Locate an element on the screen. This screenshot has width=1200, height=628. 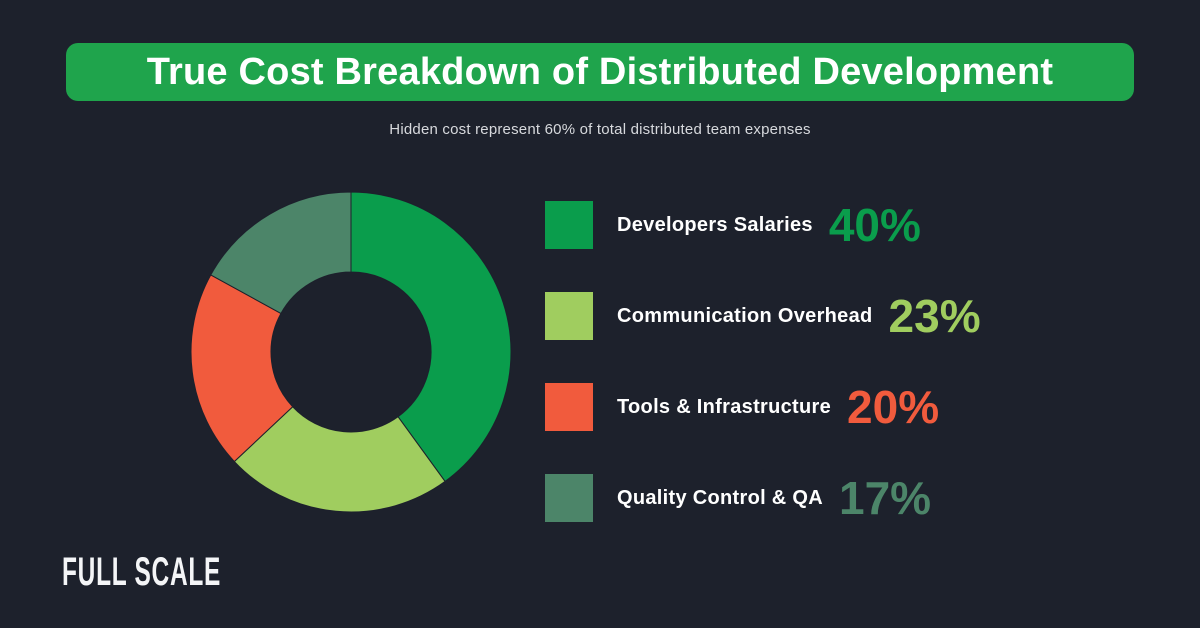
legend-value: 40% is located at coordinates (874, 225).